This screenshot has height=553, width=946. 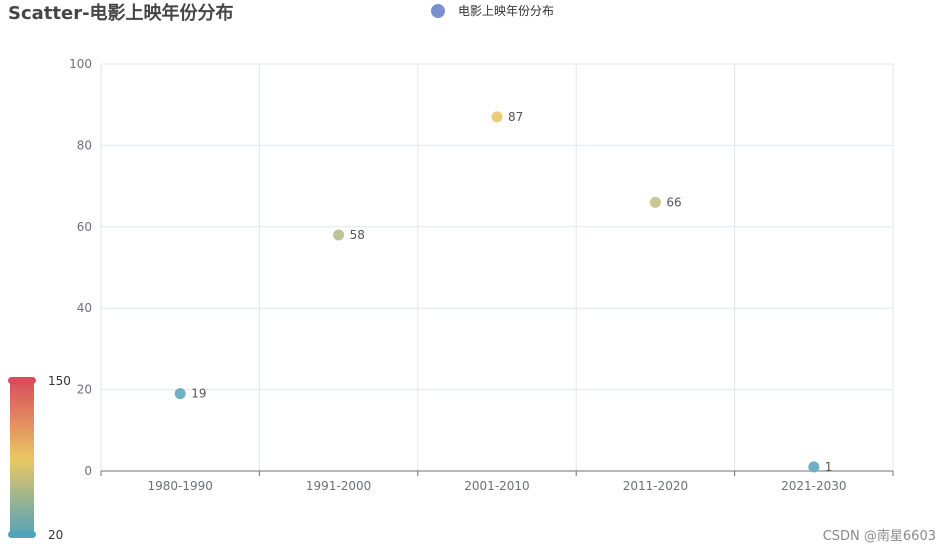 What do you see at coordinates (84, 145) in the screenshot?
I see `y-tick-label: 80` at bounding box center [84, 145].